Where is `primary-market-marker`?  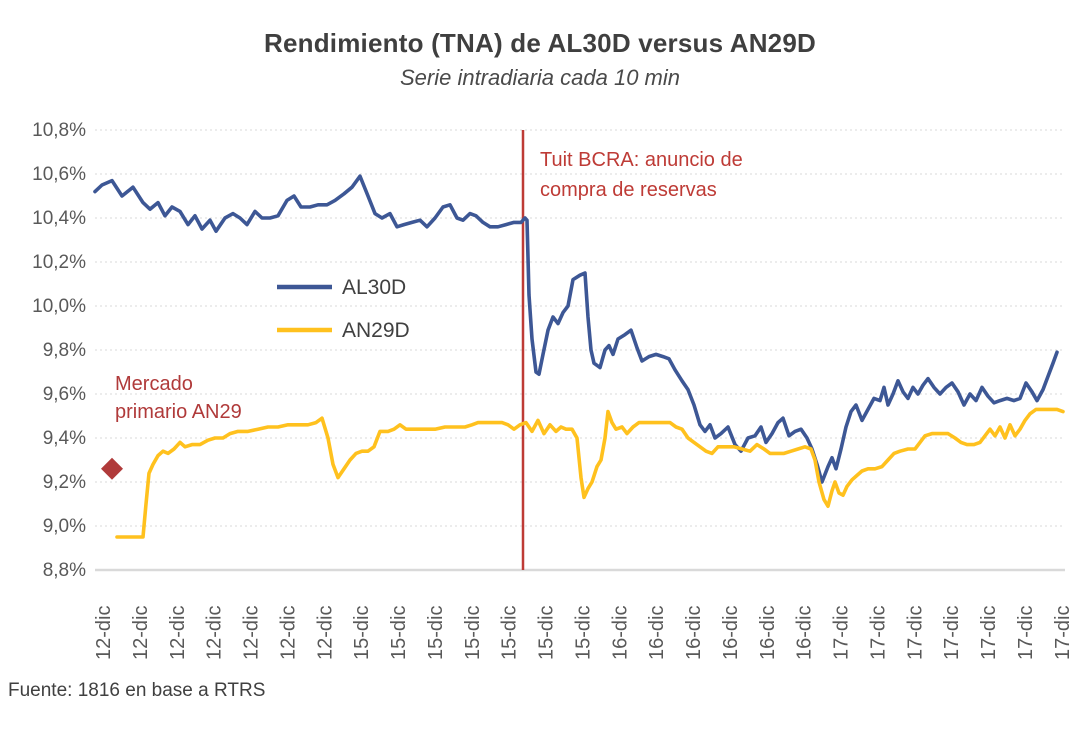 primary-market-marker is located at coordinates (112, 468).